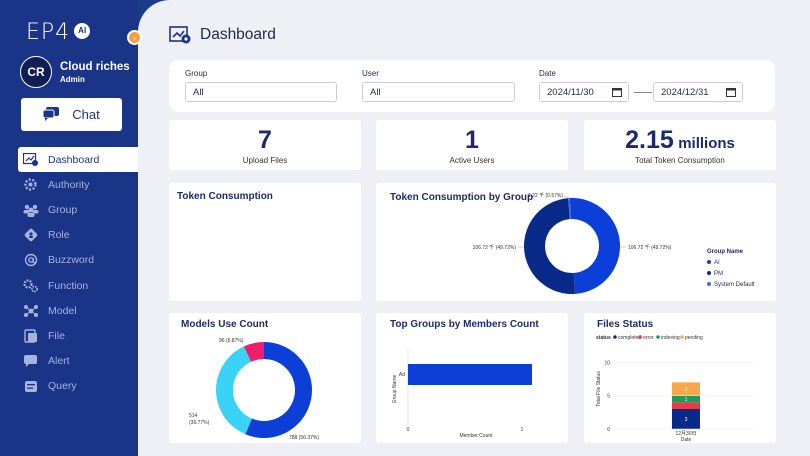 This screenshot has width=810, height=456. What do you see at coordinates (193, 416) in the screenshot?
I see `data-label: 514` at bounding box center [193, 416].